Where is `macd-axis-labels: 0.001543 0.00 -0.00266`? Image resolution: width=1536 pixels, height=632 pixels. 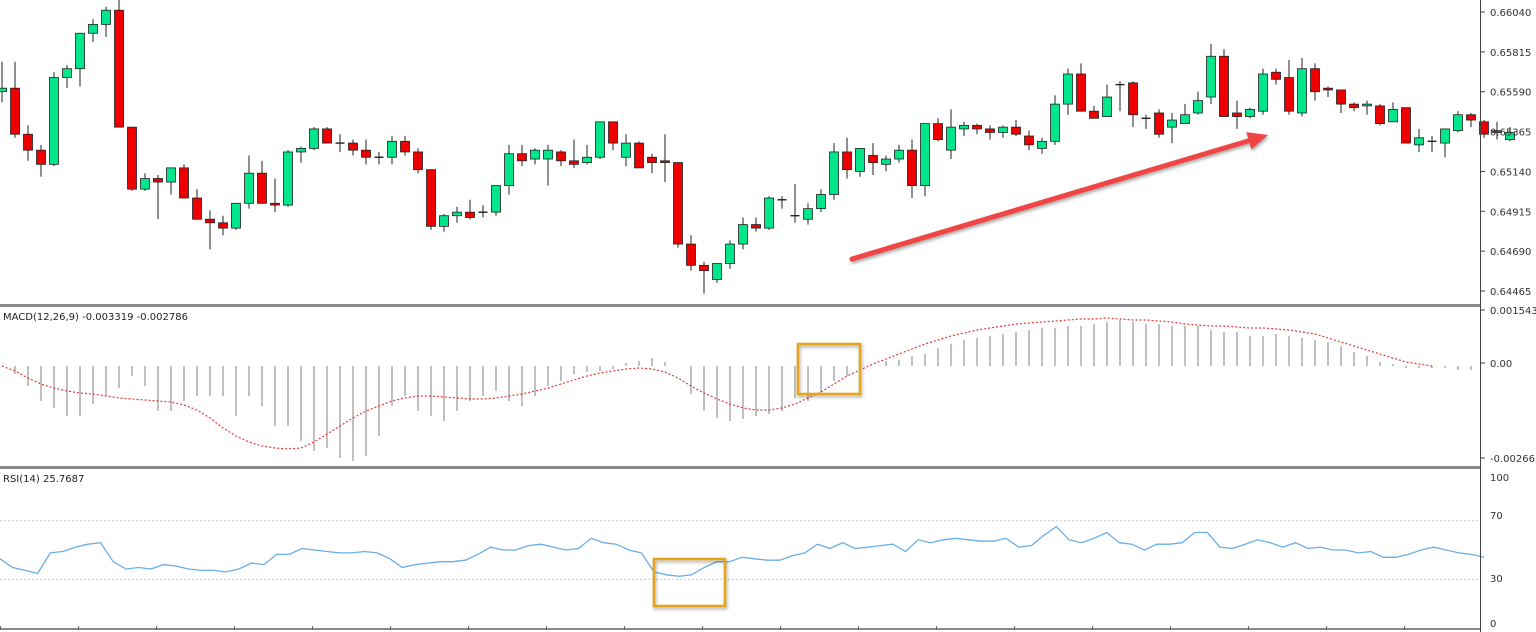
macd-axis-labels: 0.001543 0.00 -0.00266 is located at coordinates (1508, 385).